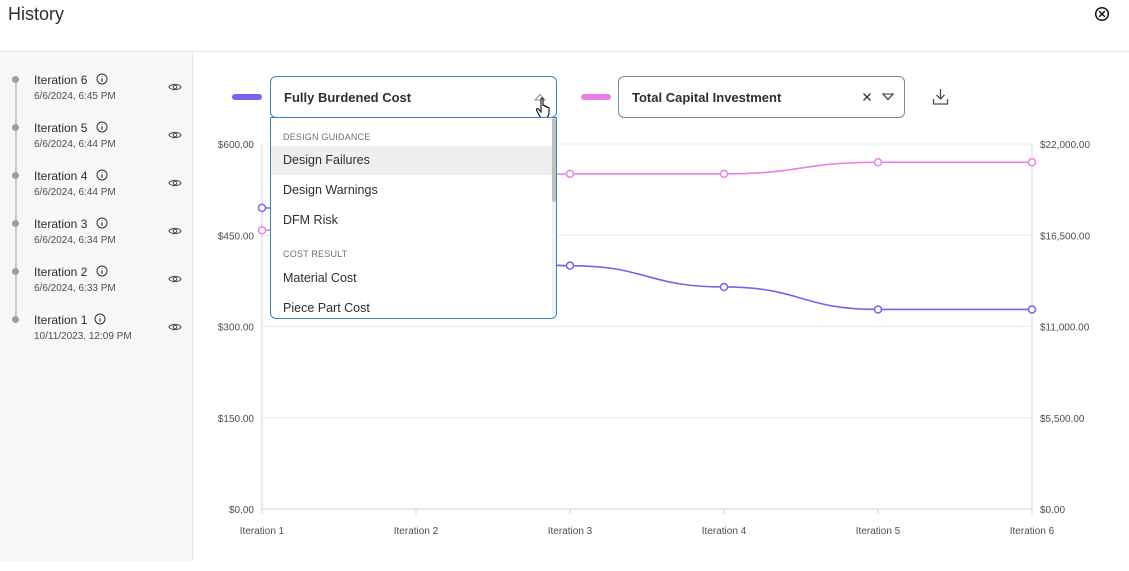 Image resolution: width=1129 pixels, height=571 pixels. What do you see at coordinates (16, 196) in the screenshot?
I see `timeline-line` at bounding box center [16, 196].